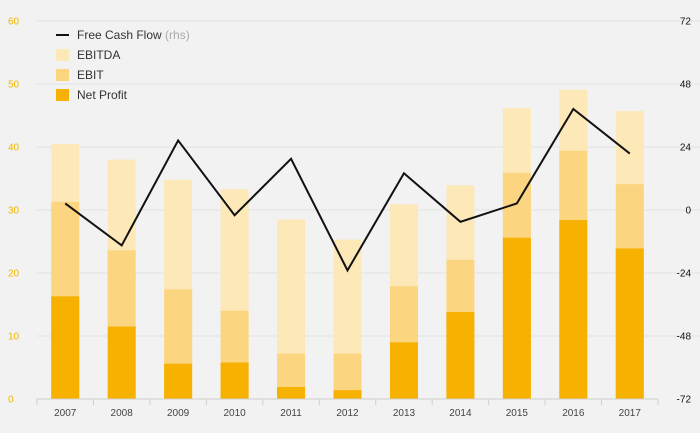 This screenshot has height=433, width=700. Describe the element at coordinates (14, 85) in the screenshot. I see `left-axis-tick-label: 50` at that location.